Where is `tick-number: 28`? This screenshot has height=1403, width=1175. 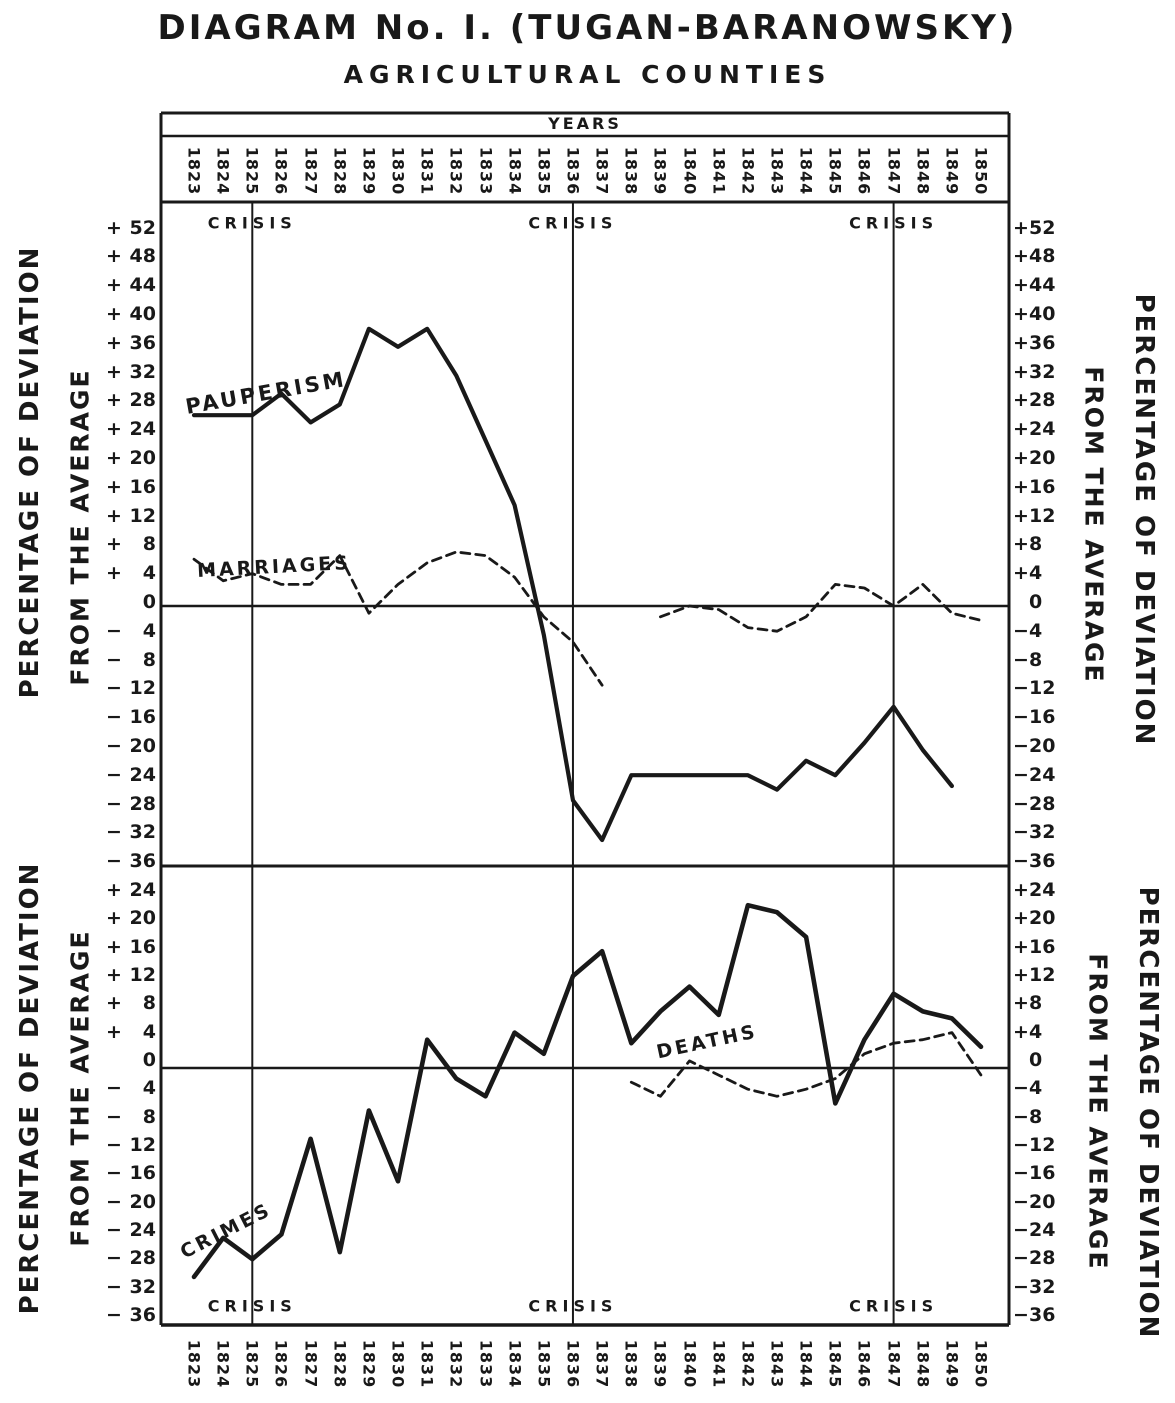
tick-number: 28 is located at coordinates (142, 1258).